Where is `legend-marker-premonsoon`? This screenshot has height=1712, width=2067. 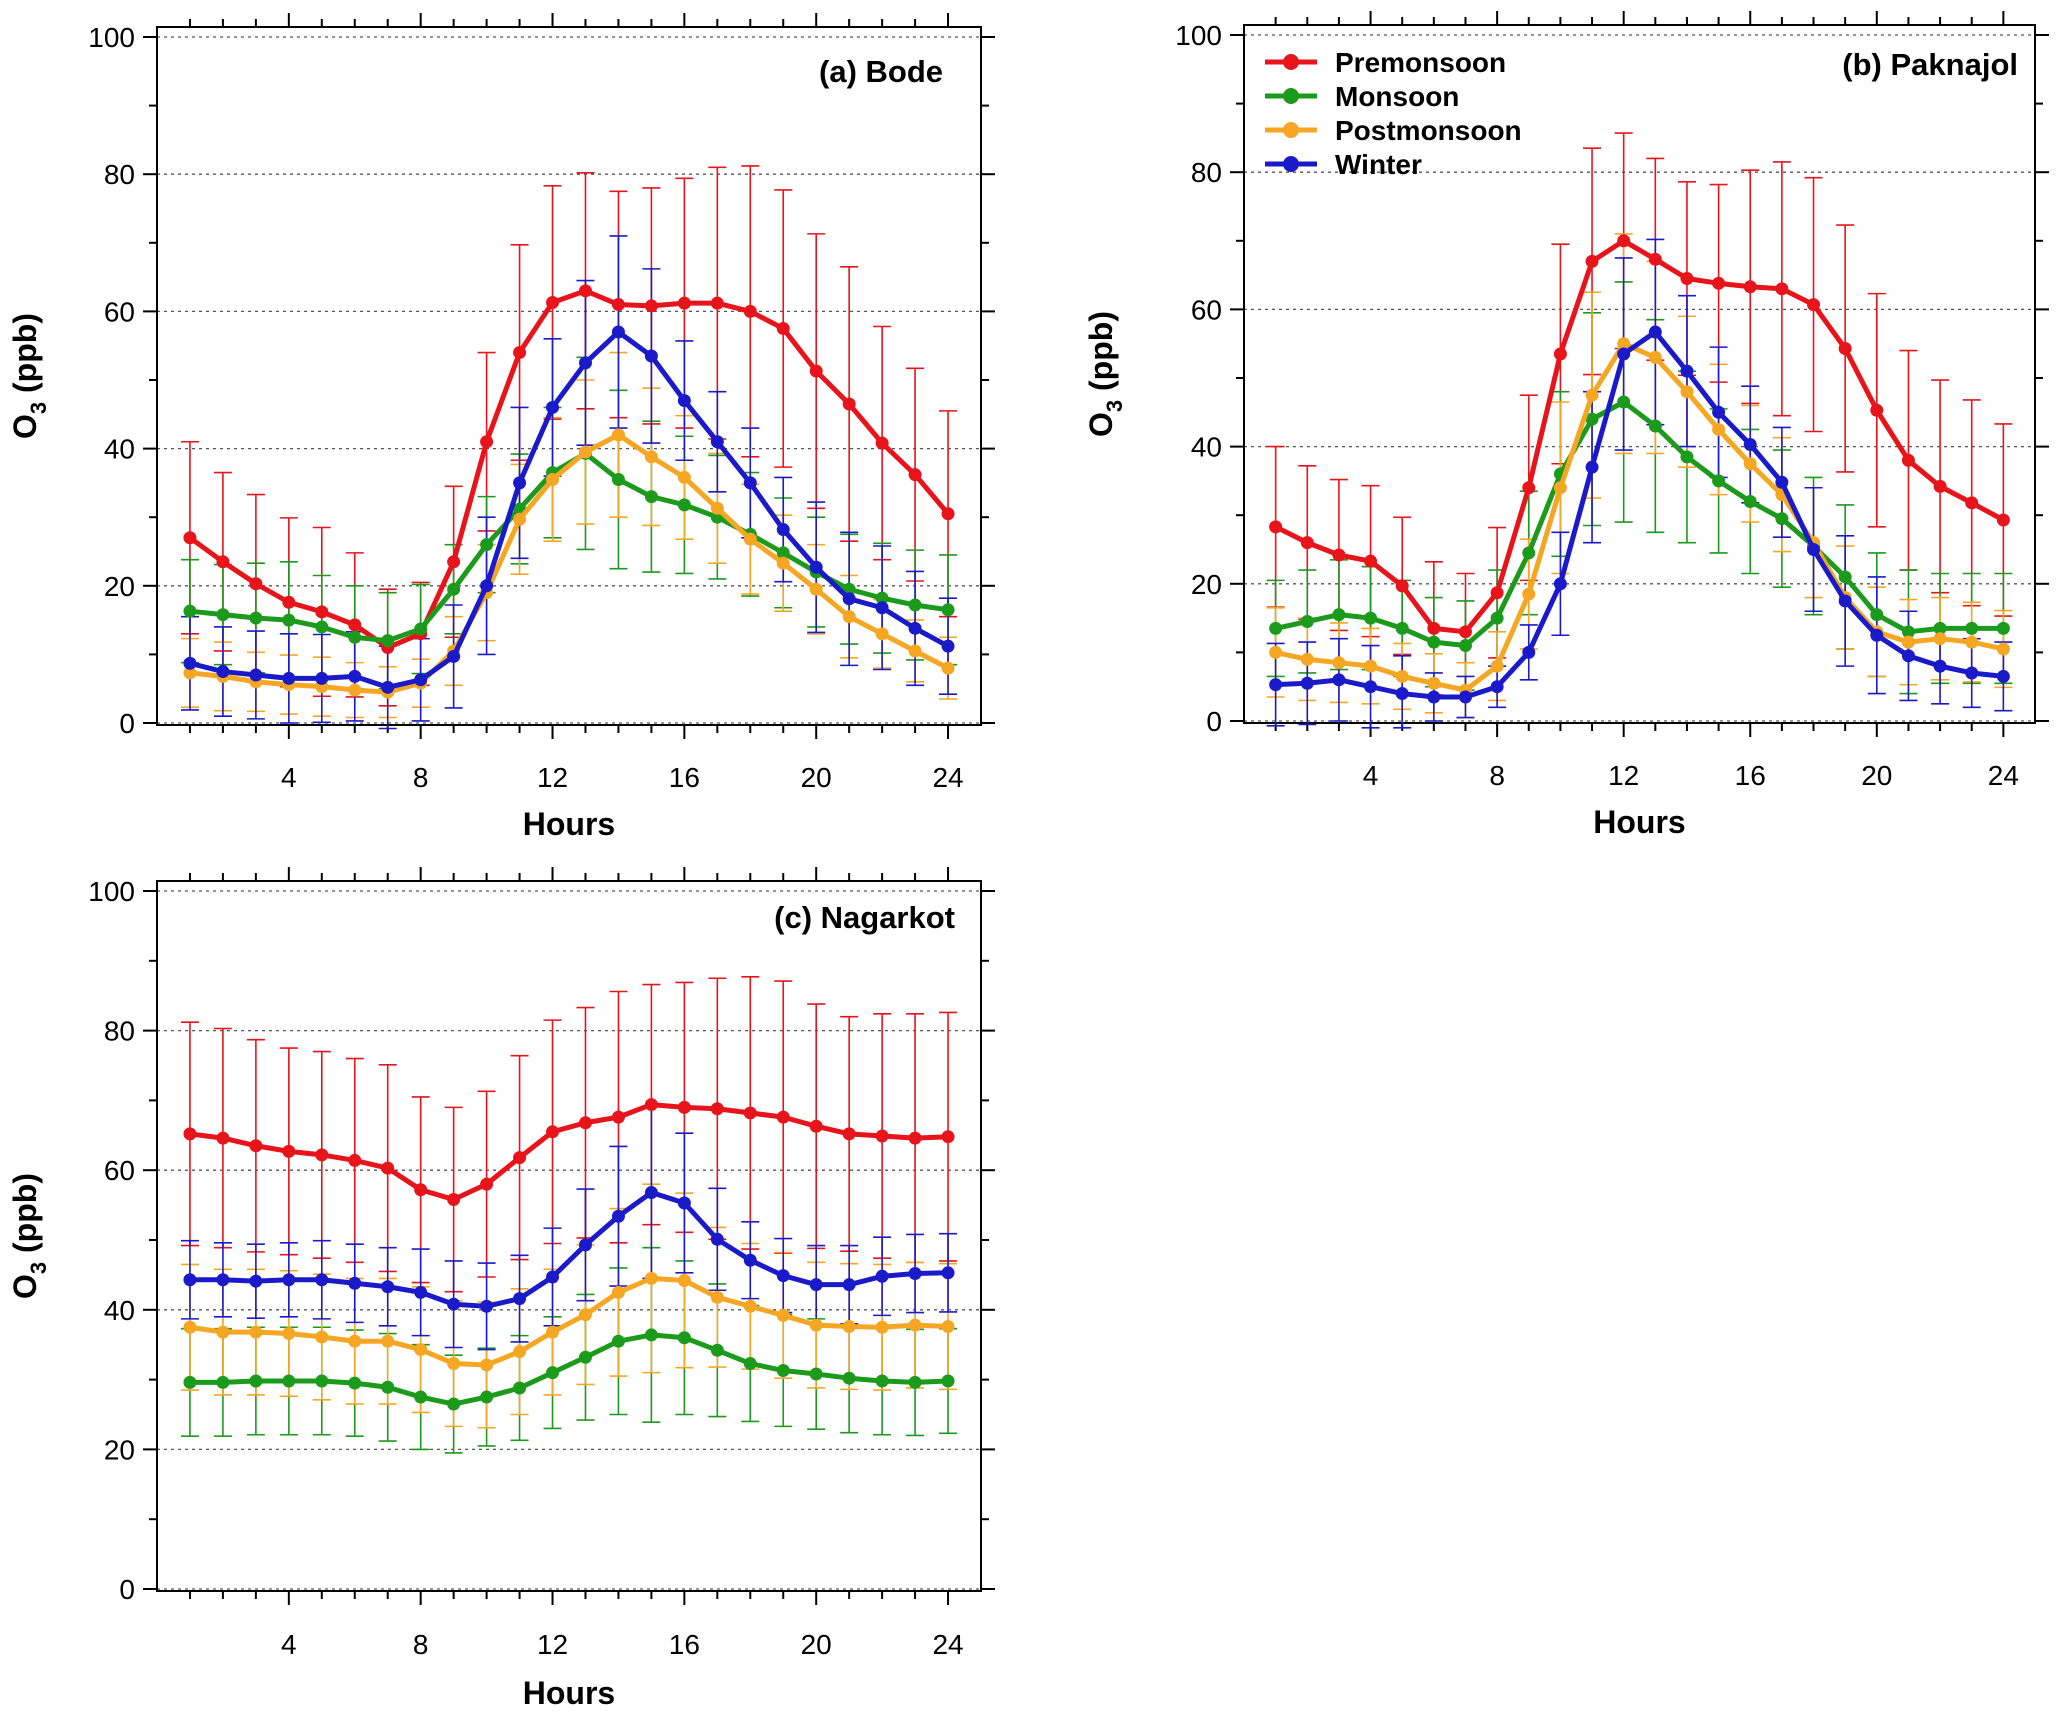 legend-marker-premonsoon is located at coordinates (1291, 62).